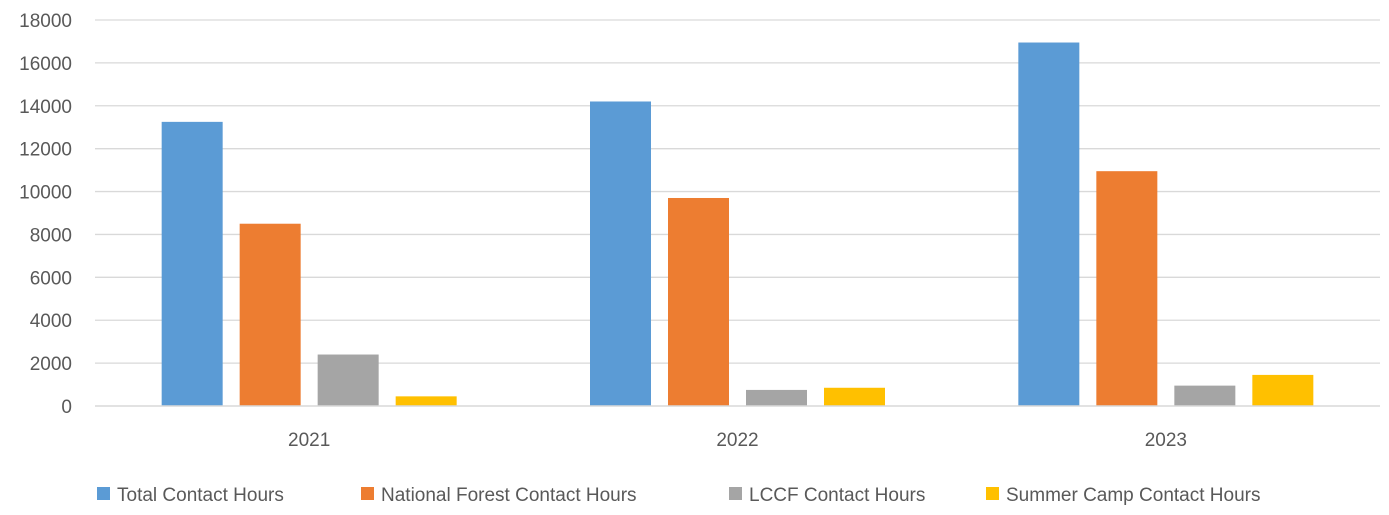 The height and width of the screenshot is (515, 1389). I want to click on y-tick-label: 16000, so click(45, 64).